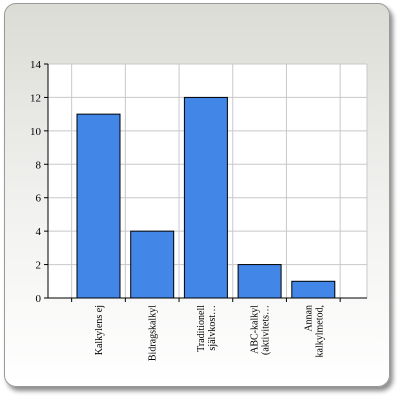 The image size is (400, 400). What do you see at coordinates (39, 199) in the screenshot?
I see `y-tick-label: 6` at bounding box center [39, 199].